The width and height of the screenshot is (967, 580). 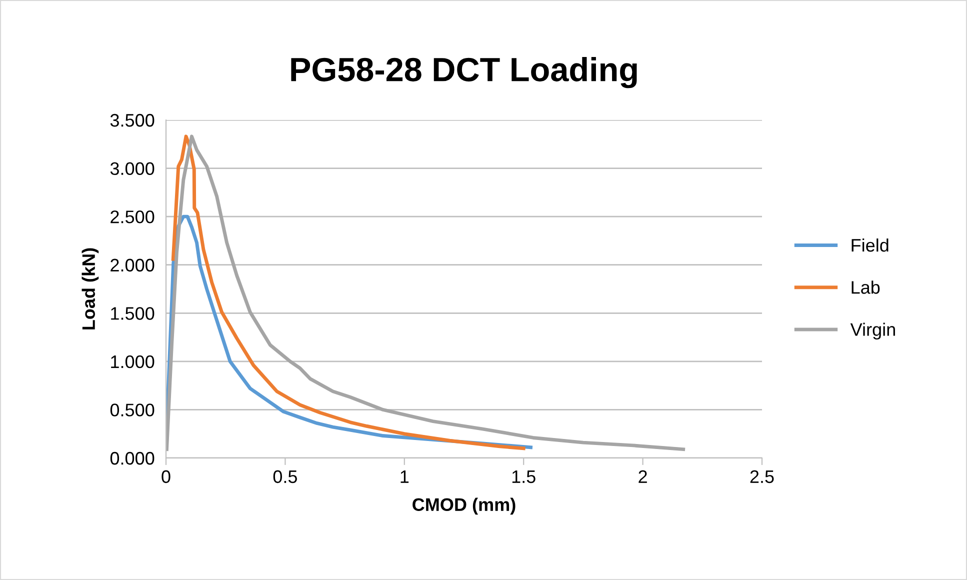 I want to click on y-tick-label: 2.500, so click(x=132, y=217).